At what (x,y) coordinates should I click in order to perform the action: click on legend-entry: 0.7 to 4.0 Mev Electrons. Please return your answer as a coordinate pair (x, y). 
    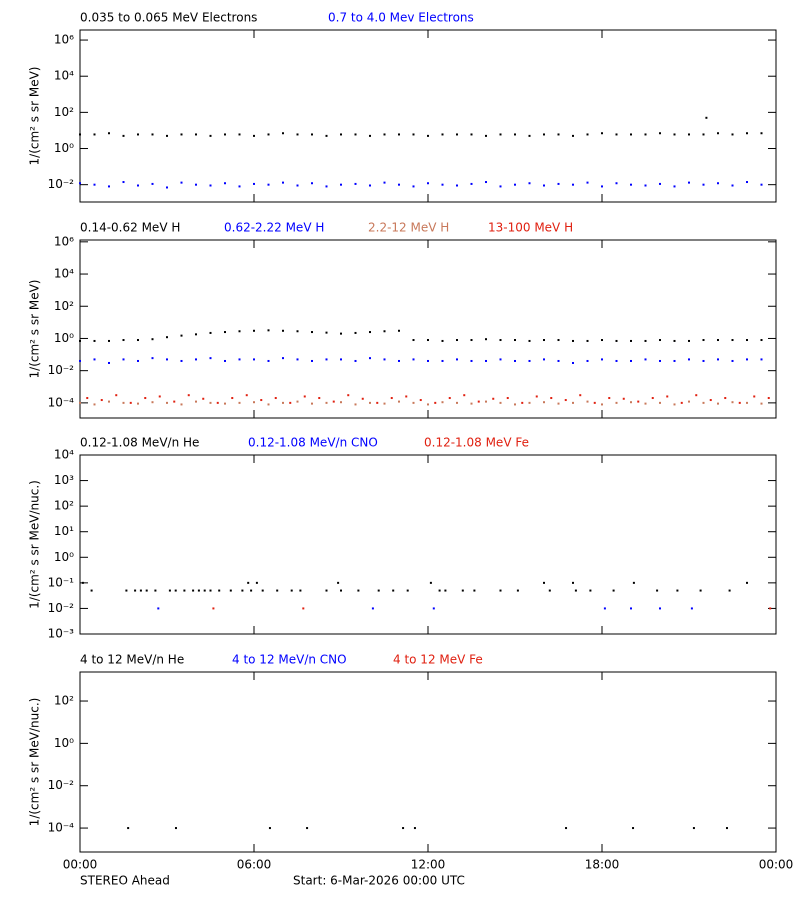
    Looking at the image, I should click on (401, 18).